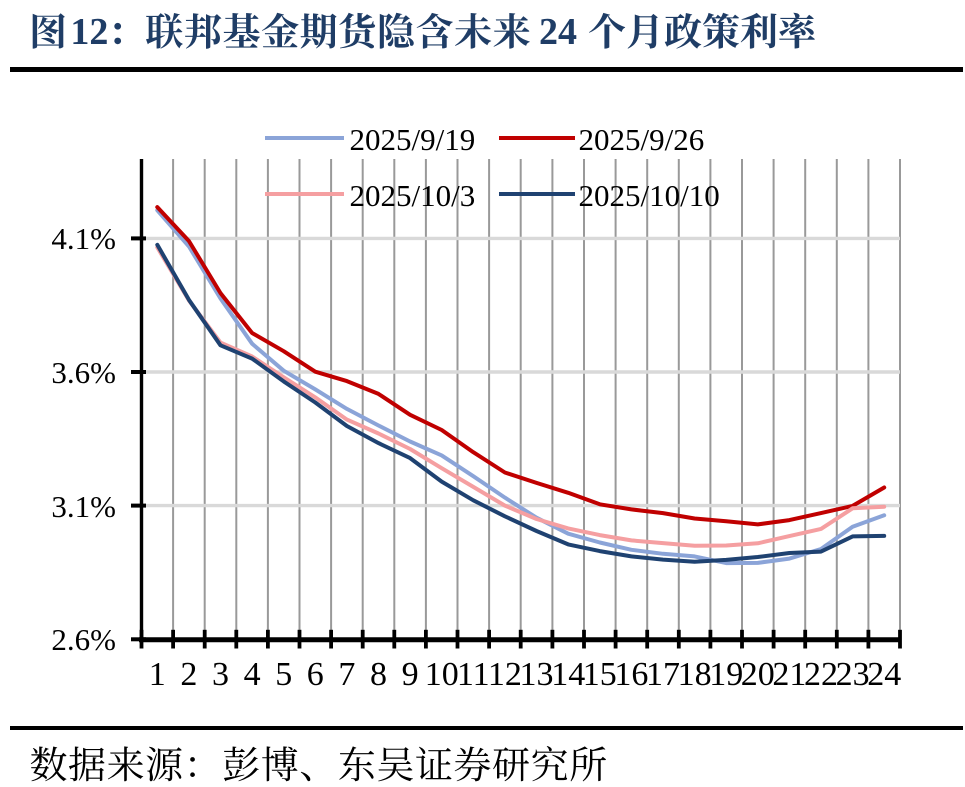 The width and height of the screenshot is (965, 787). I want to click on svg-text: 12, so click(89, 32).